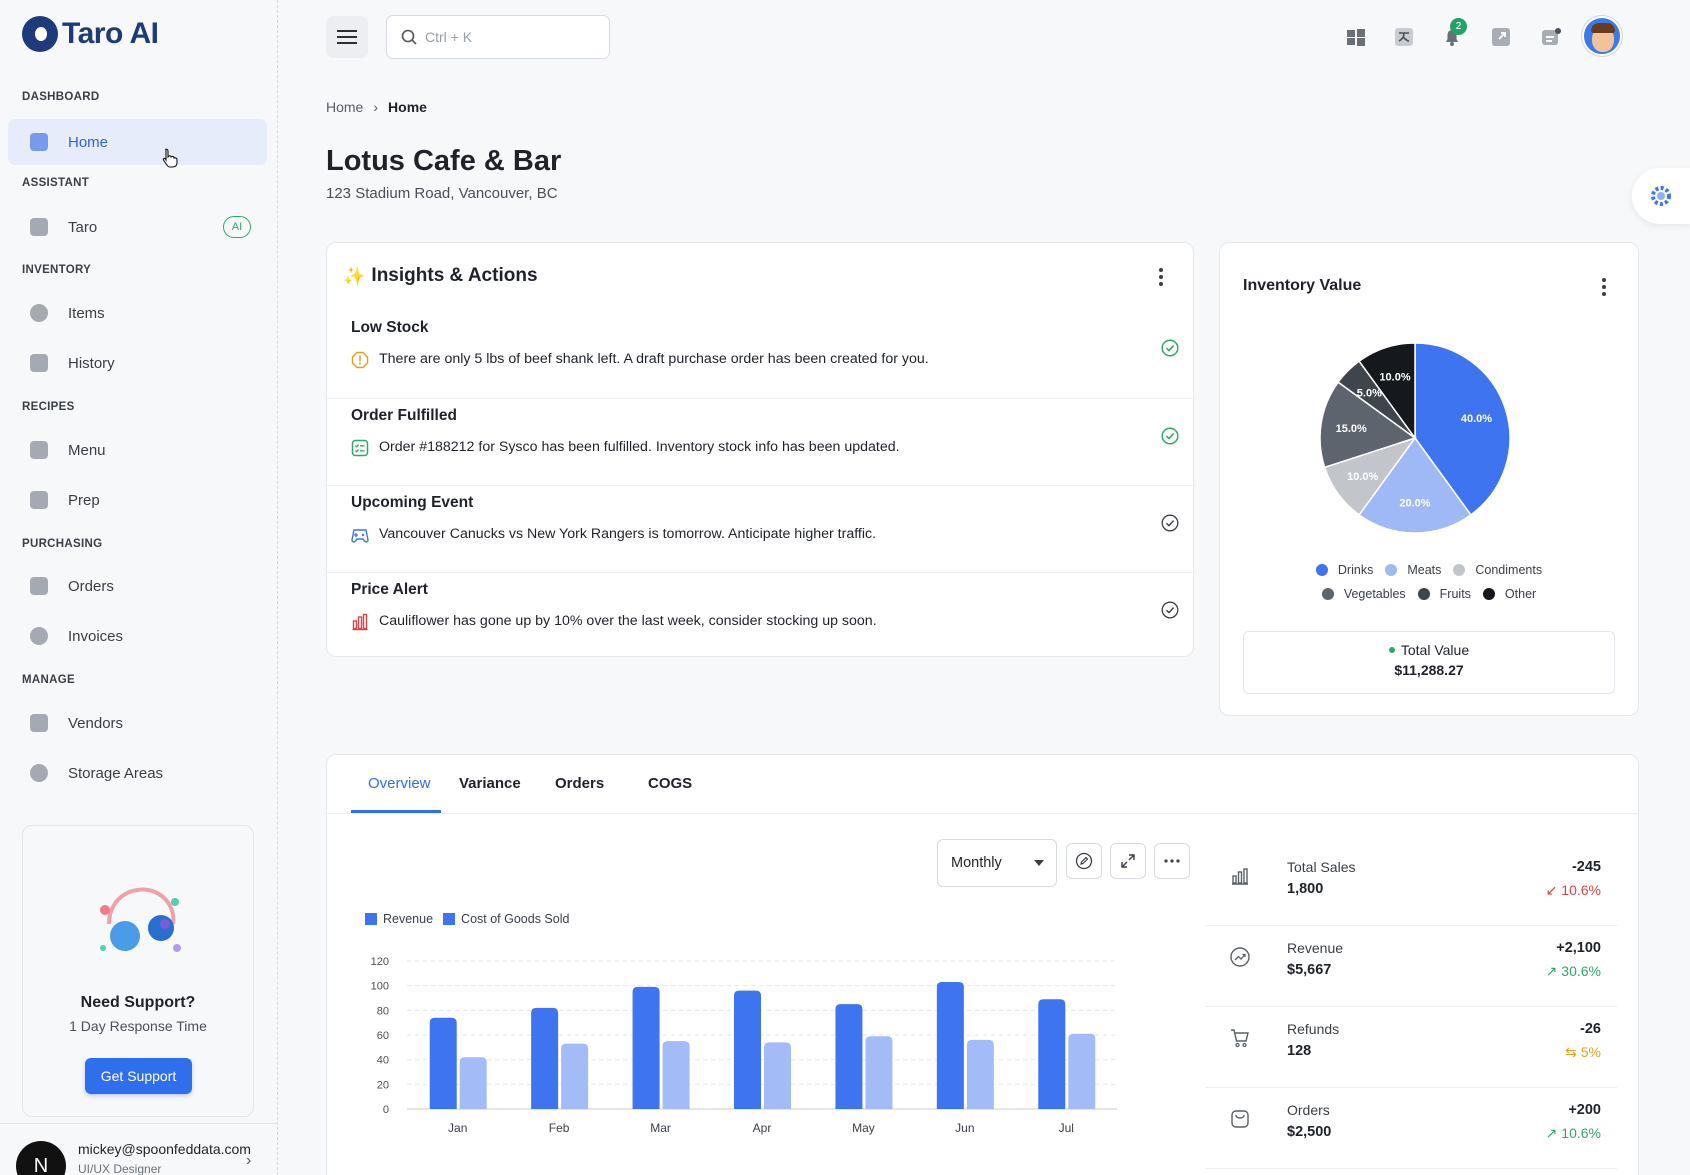 Image resolution: width=1690 pixels, height=1175 pixels. Describe the element at coordinates (137, 313) in the screenshot. I see `sidebar-item-items: Items` at that location.